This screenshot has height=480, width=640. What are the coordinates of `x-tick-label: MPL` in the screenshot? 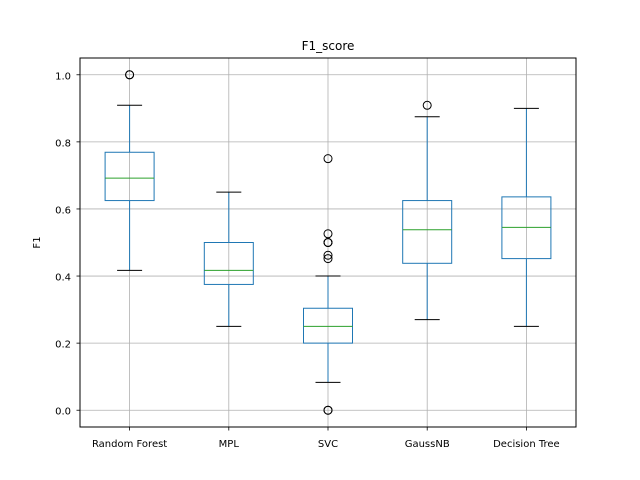 It's located at (229, 444).